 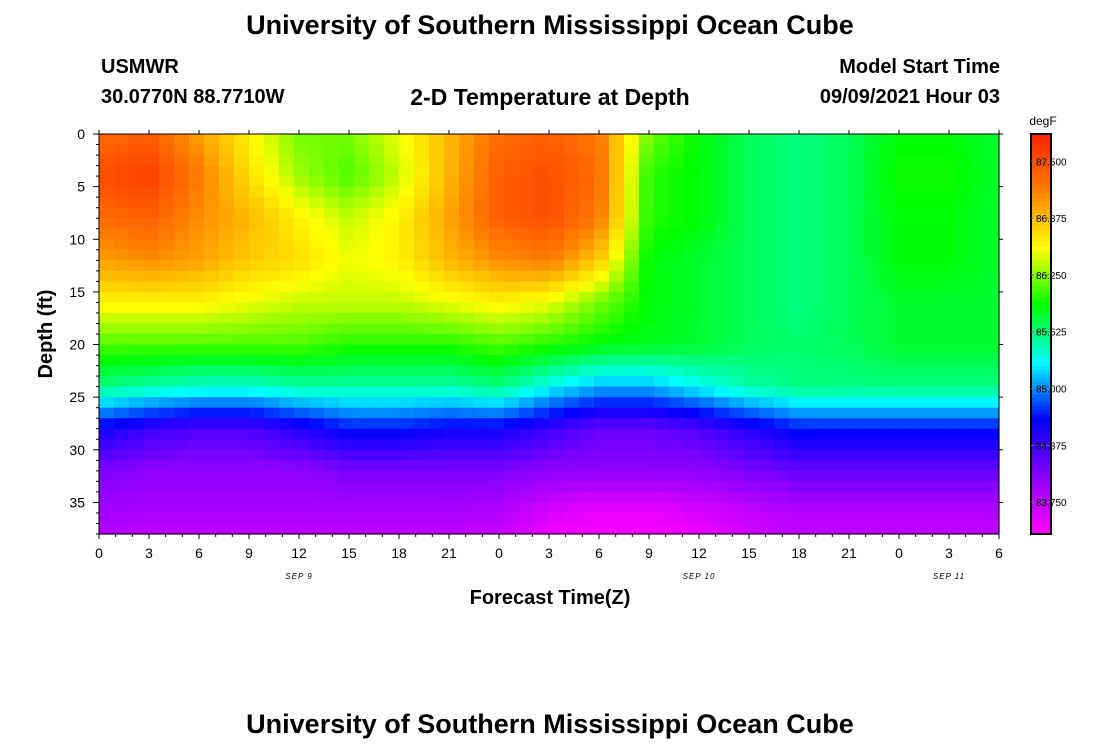 What do you see at coordinates (550, 97) in the screenshot?
I see `chart-title: 2-D Temperature at Depth` at bounding box center [550, 97].